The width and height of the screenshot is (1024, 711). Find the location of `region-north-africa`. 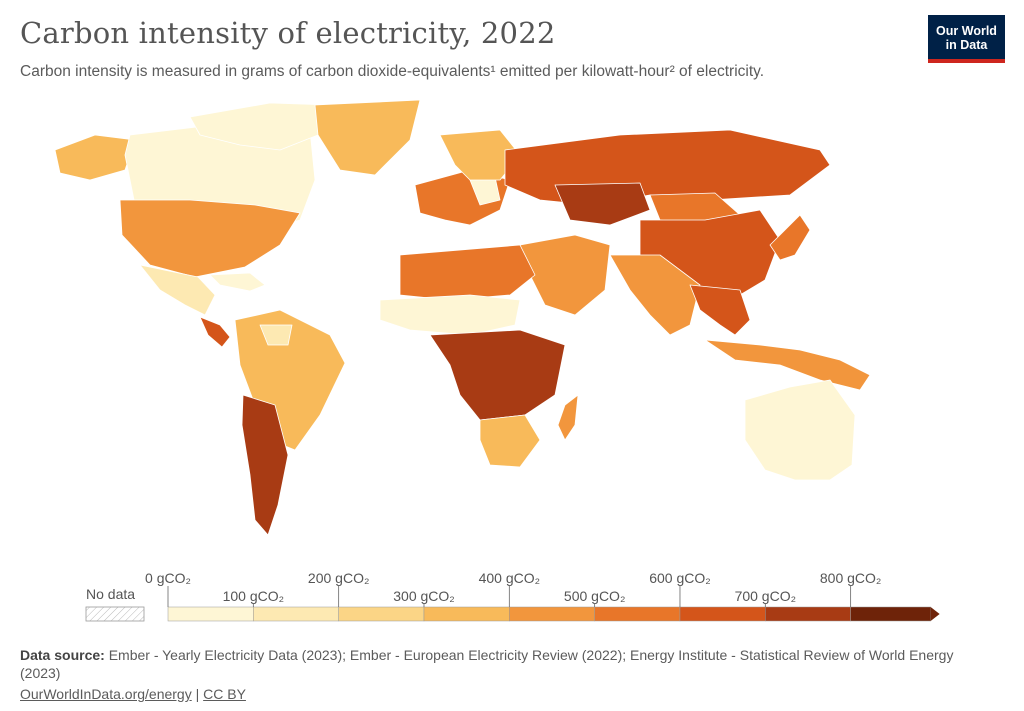

region-north-africa is located at coordinates (565, 275).